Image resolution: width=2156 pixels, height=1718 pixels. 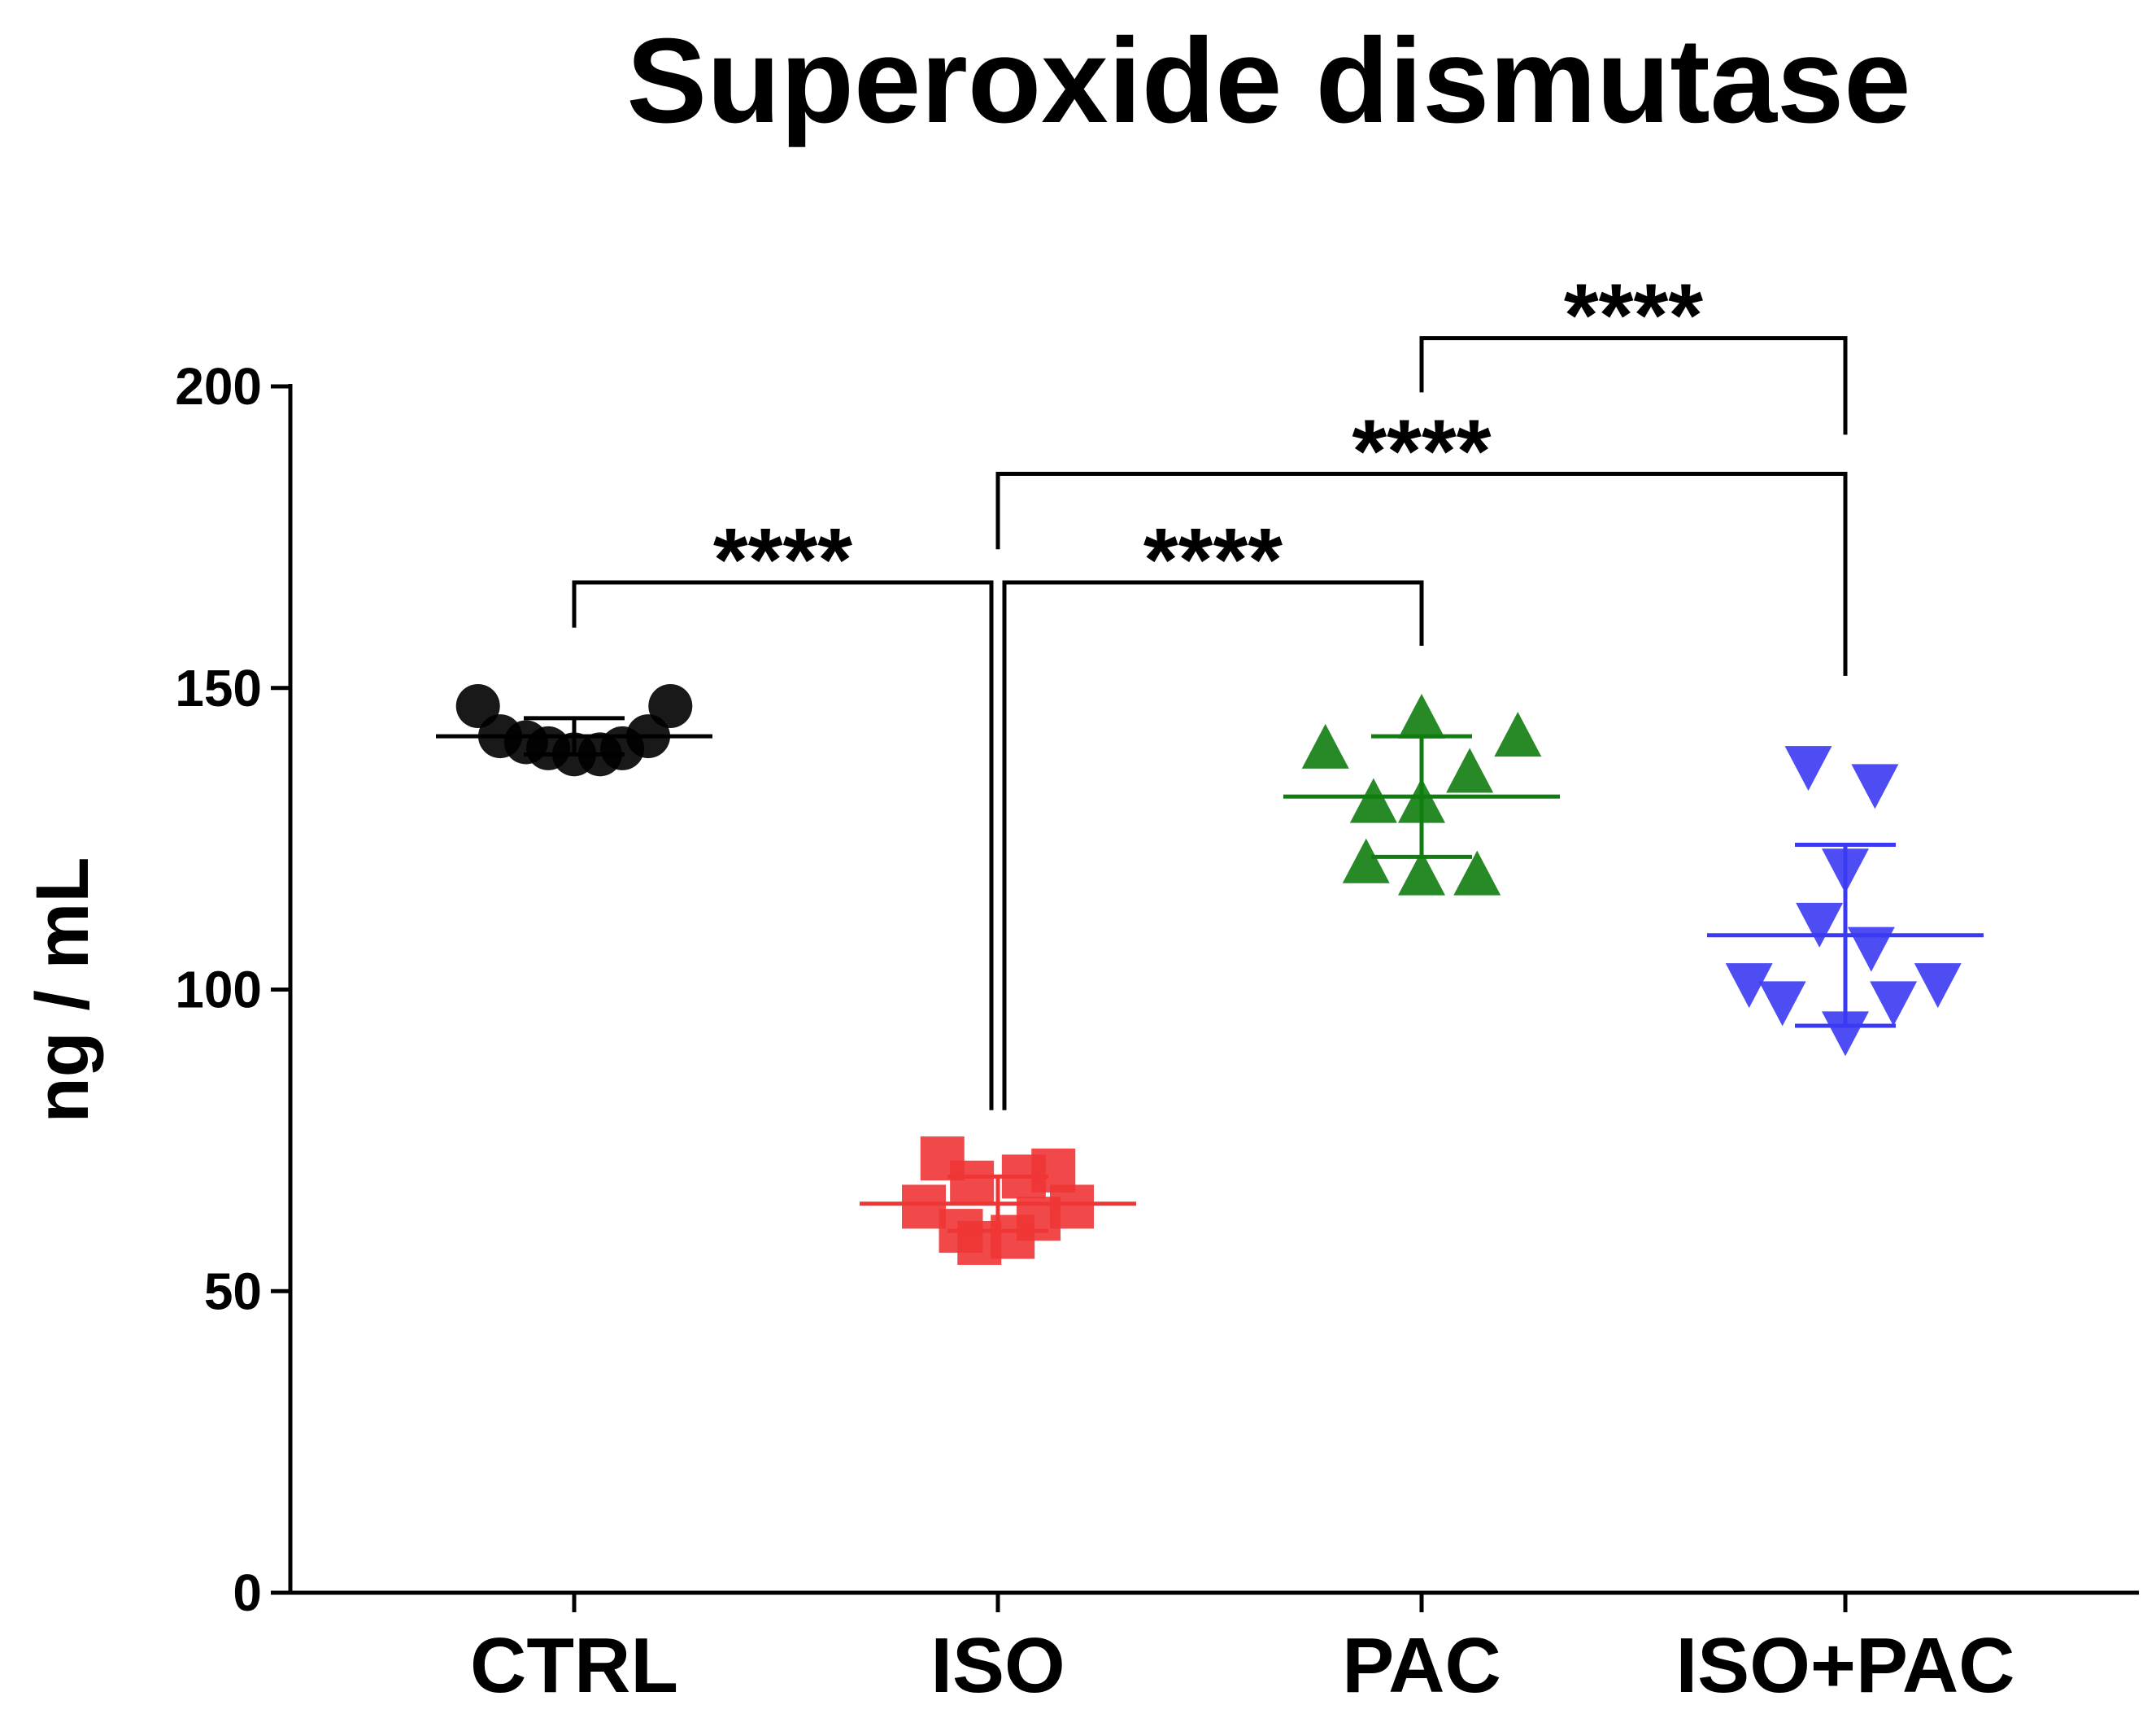 What do you see at coordinates (1421, 1666) in the screenshot?
I see `x-tick-label: PAC` at bounding box center [1421, 1666].